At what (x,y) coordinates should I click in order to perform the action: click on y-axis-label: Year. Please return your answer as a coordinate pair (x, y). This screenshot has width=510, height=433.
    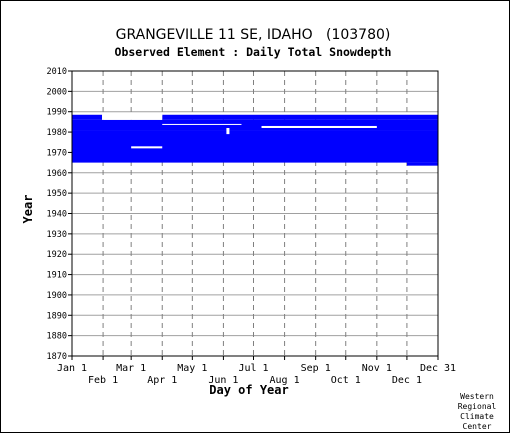
    Looking at the image, I should click on (28, 209).